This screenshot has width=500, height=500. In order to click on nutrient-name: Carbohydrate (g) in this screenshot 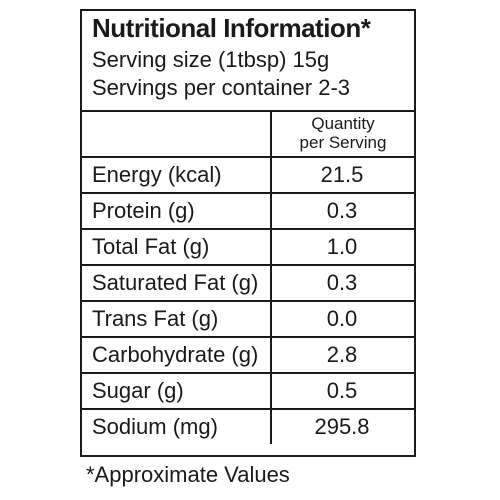, I will do `click(175, 354)`.